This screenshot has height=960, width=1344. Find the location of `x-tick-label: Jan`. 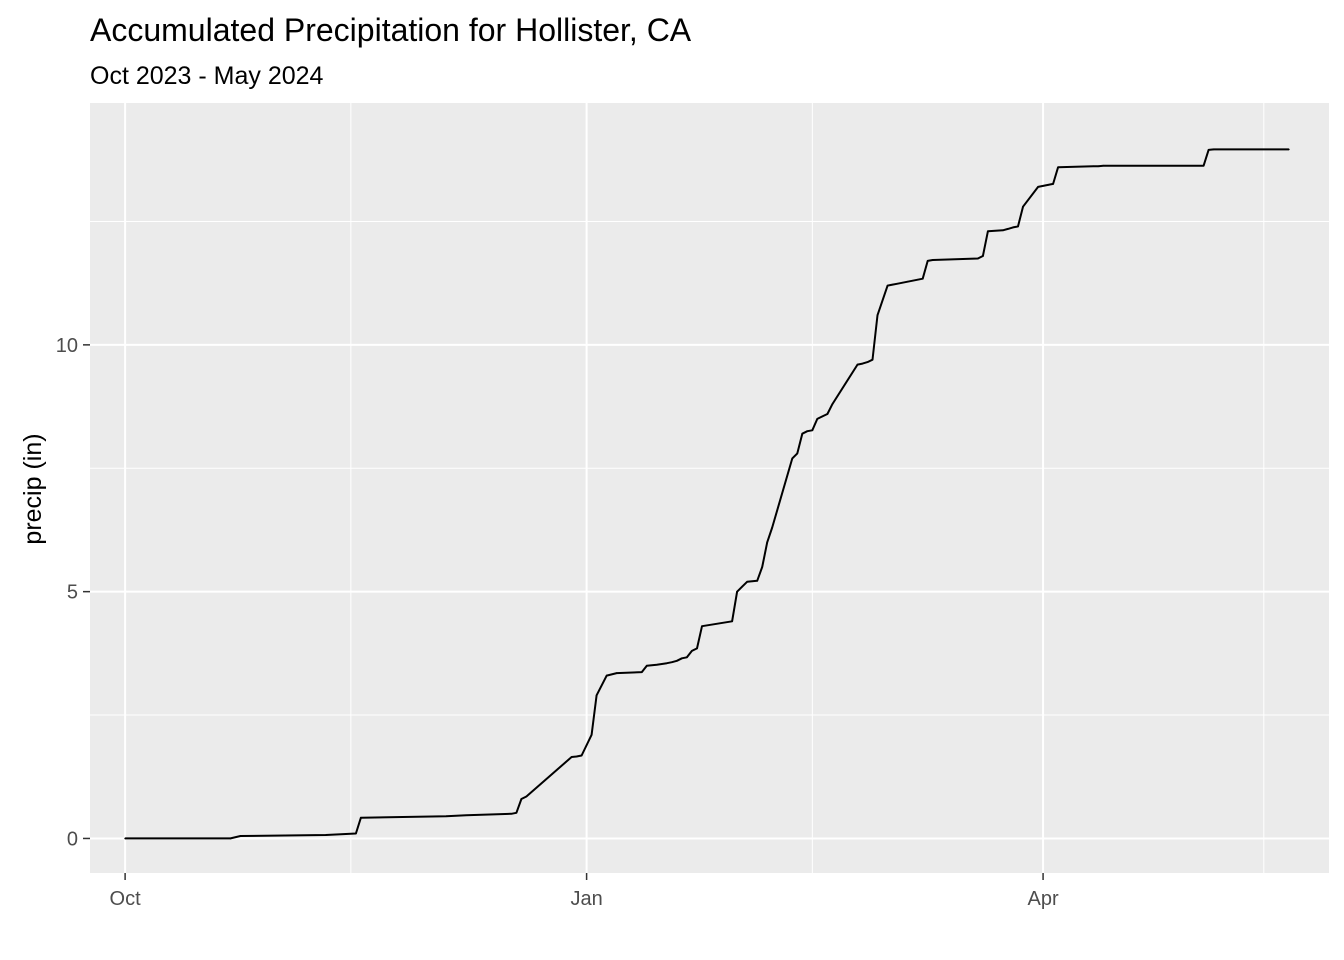

x-tick-label: Jan is located at coordinates (586, 899).